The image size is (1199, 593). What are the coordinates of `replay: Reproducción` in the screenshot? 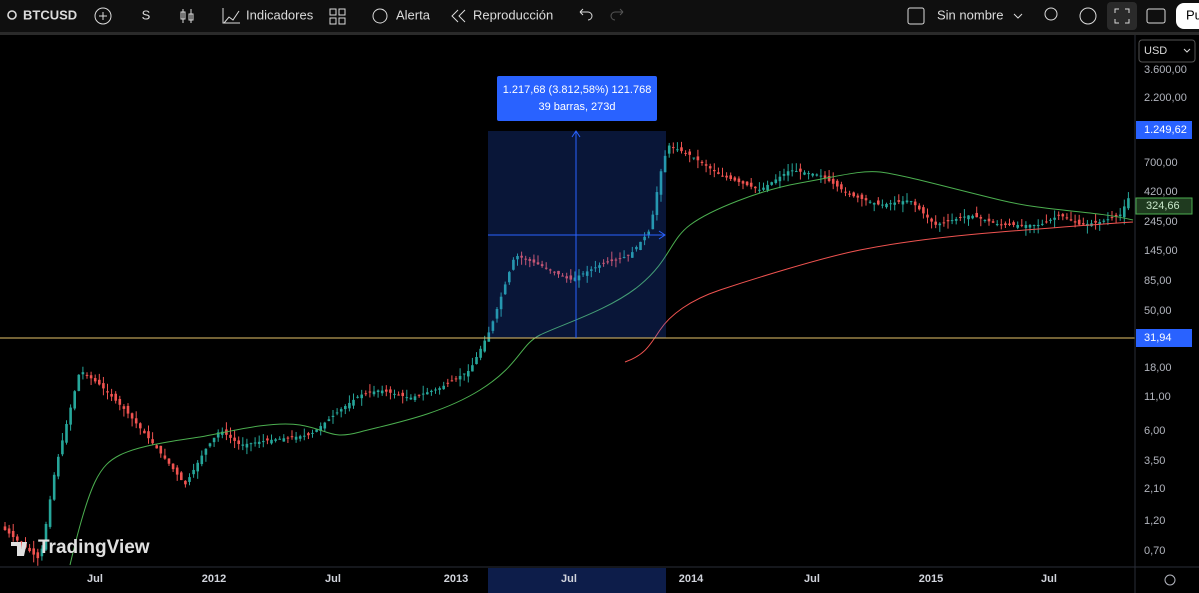 It's located at (513, 14).